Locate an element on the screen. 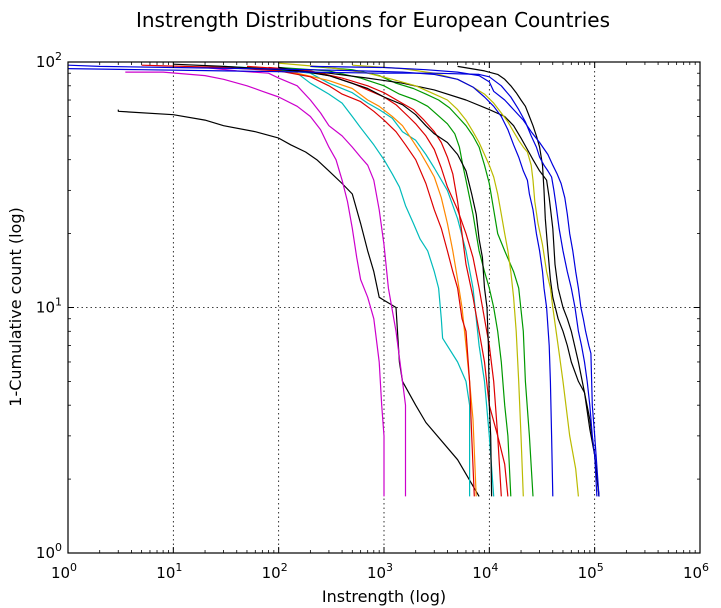 This screenshot has width=721, height=608. x-tick-label: 10³ is located at coordinates (380, 571).